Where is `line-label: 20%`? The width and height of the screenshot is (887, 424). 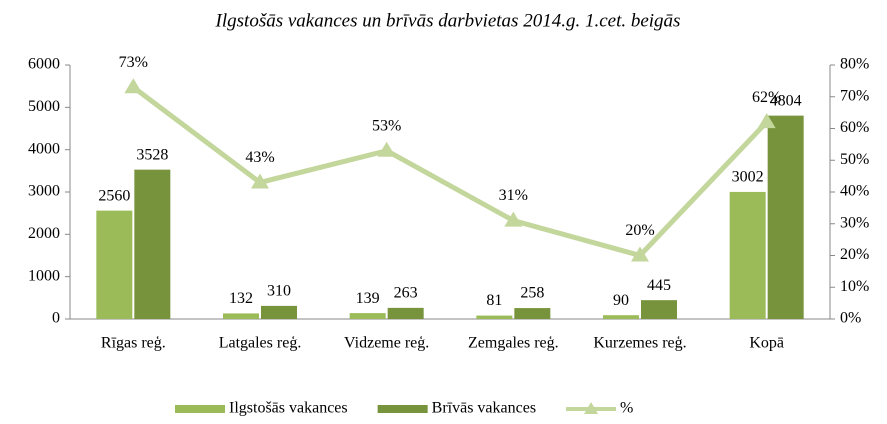
line-label: 20% is located at coordinates (639, 230).